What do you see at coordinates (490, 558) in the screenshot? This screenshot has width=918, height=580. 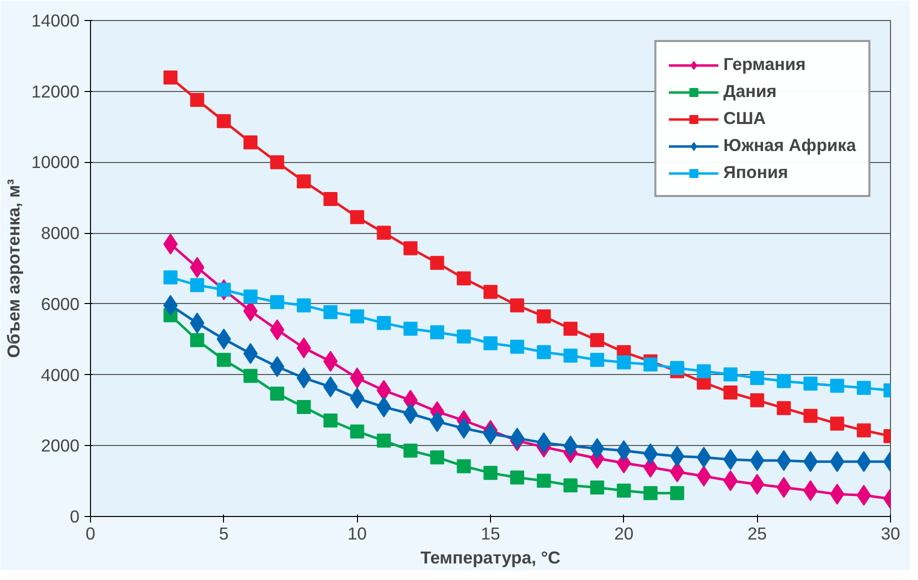 I see `x-axis-title: Температура, °C` at bounding box center [490, 558].